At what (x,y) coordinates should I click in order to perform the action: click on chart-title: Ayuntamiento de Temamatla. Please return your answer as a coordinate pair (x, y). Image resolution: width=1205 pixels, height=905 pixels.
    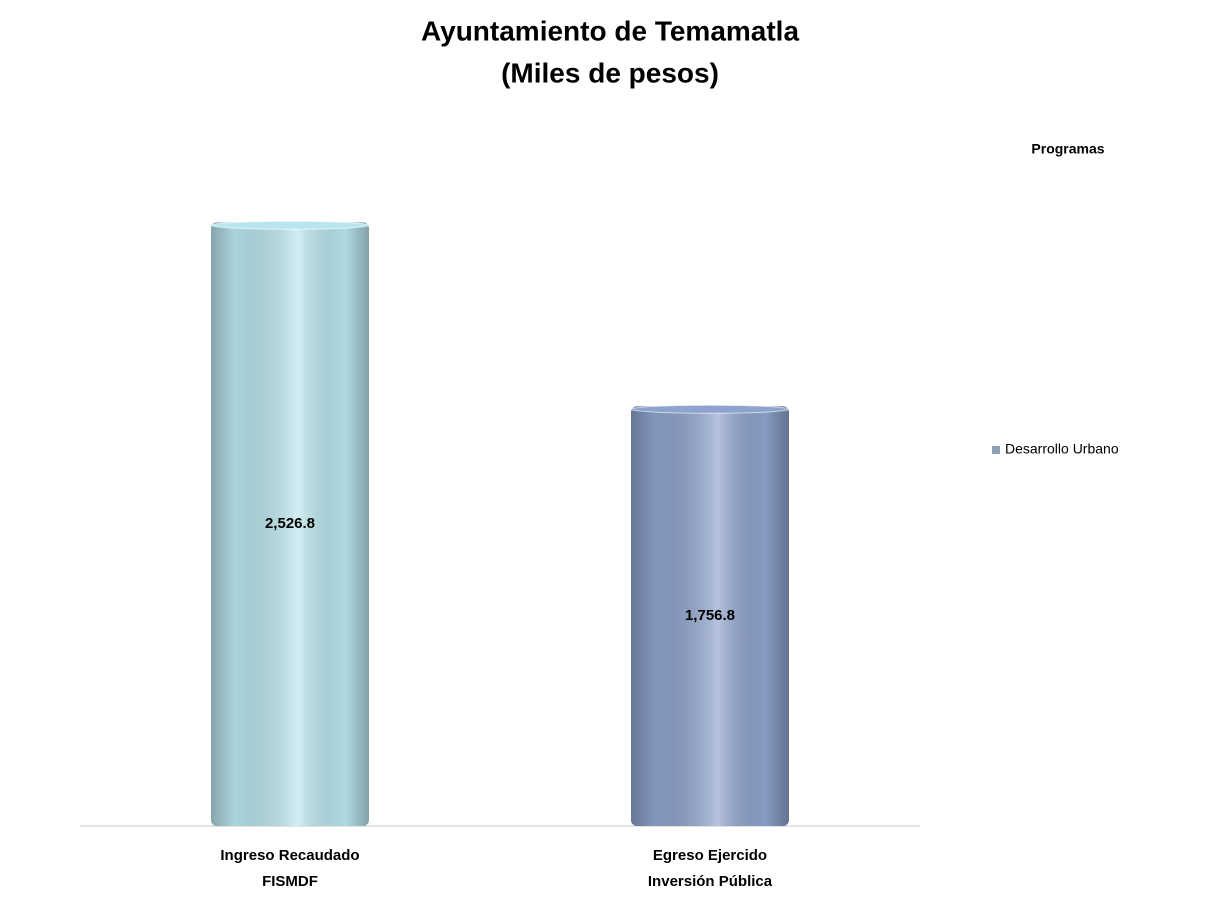
    Looking at the image, I should click on (610, 30).